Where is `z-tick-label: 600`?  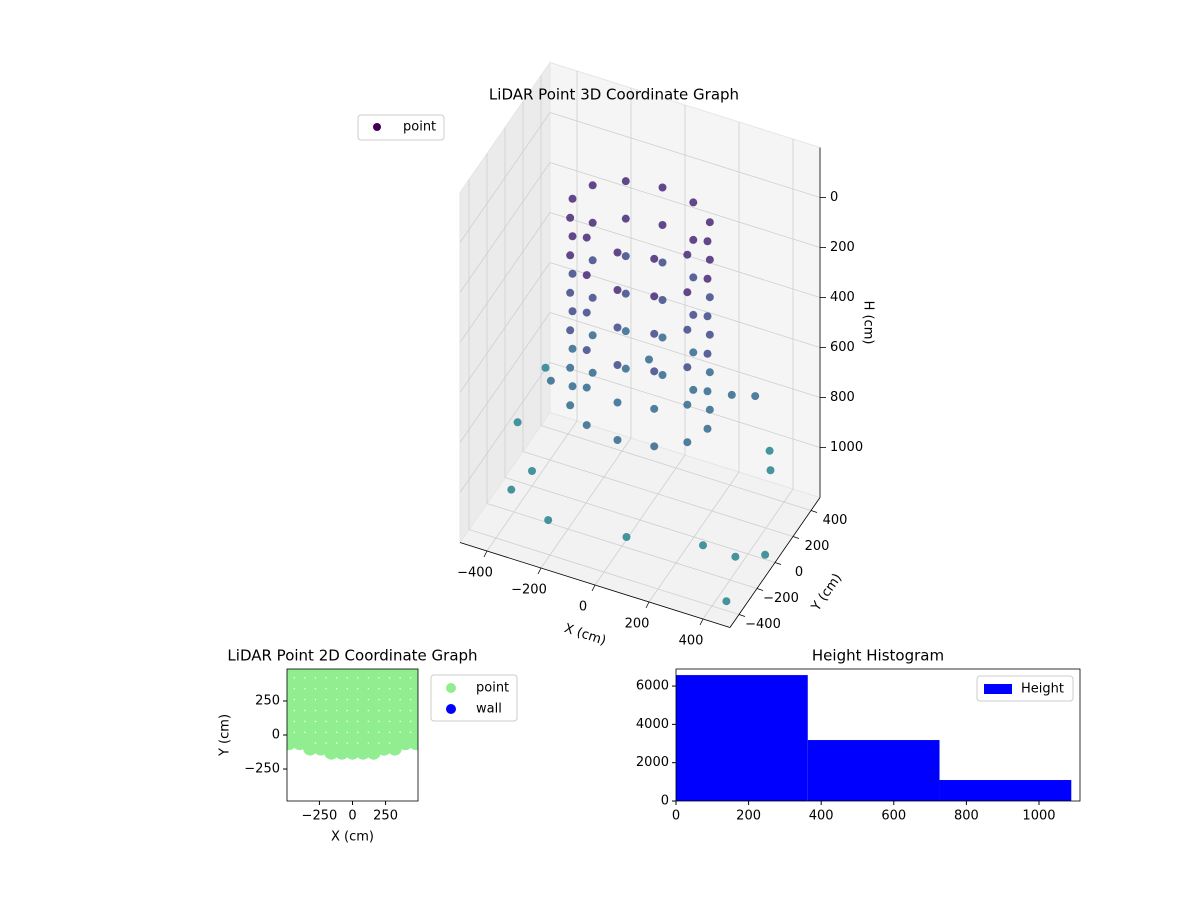 z-tick-label: 600 is located at coordinates (842, 347).